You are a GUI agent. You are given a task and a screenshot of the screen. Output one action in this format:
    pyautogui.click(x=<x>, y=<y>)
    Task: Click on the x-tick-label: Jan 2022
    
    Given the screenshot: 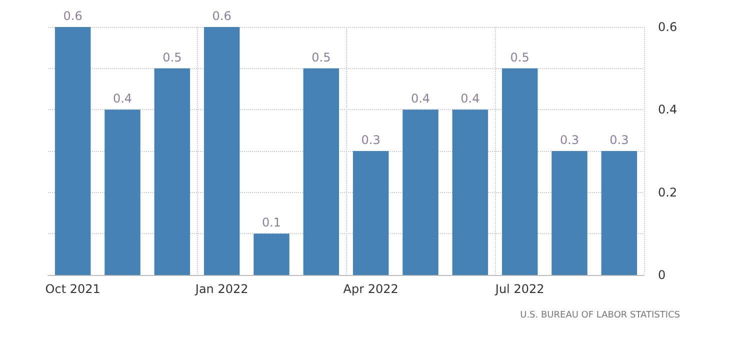 What is the action you would take?
    pyautogui.click(x=221, y=289)
    